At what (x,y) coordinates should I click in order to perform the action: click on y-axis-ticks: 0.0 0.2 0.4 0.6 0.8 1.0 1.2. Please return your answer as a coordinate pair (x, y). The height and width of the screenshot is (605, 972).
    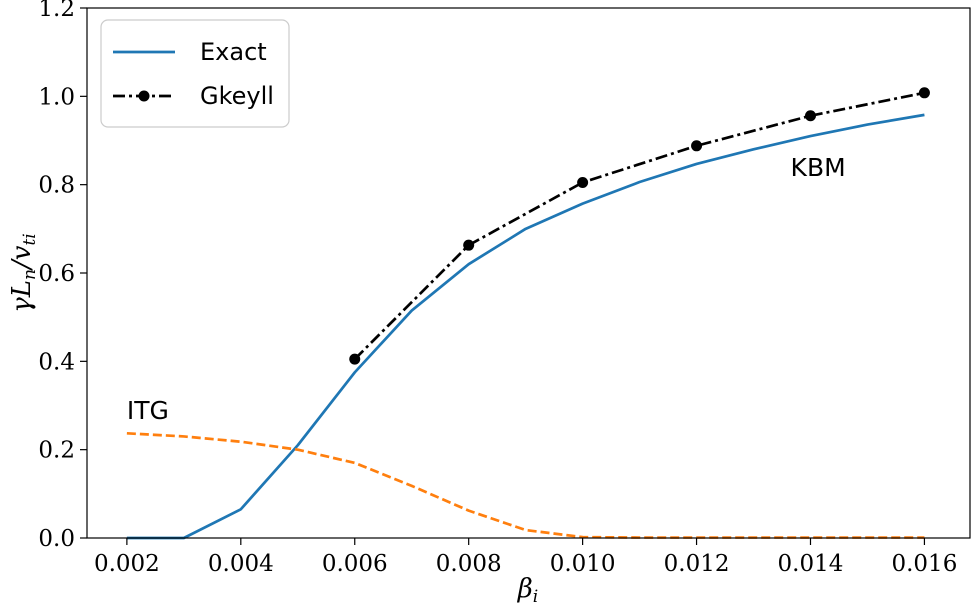
    Looking at the image, I should click on (62, 276).